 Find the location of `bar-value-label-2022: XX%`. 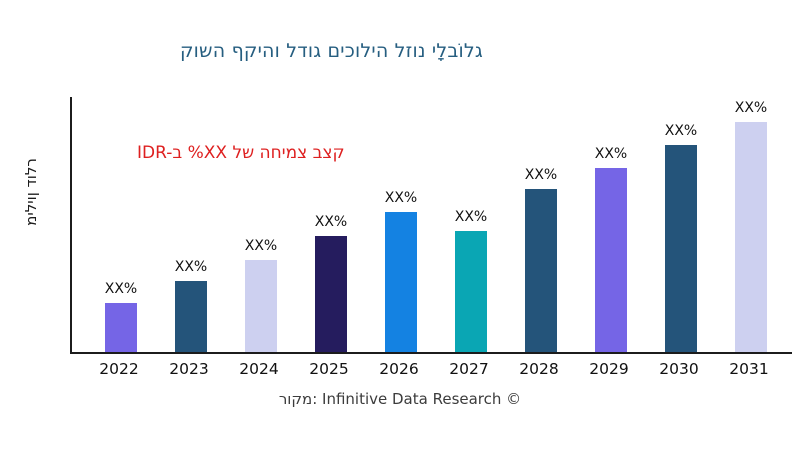

bar-value-label-2022: XX% is located at coordinates (121, 289).